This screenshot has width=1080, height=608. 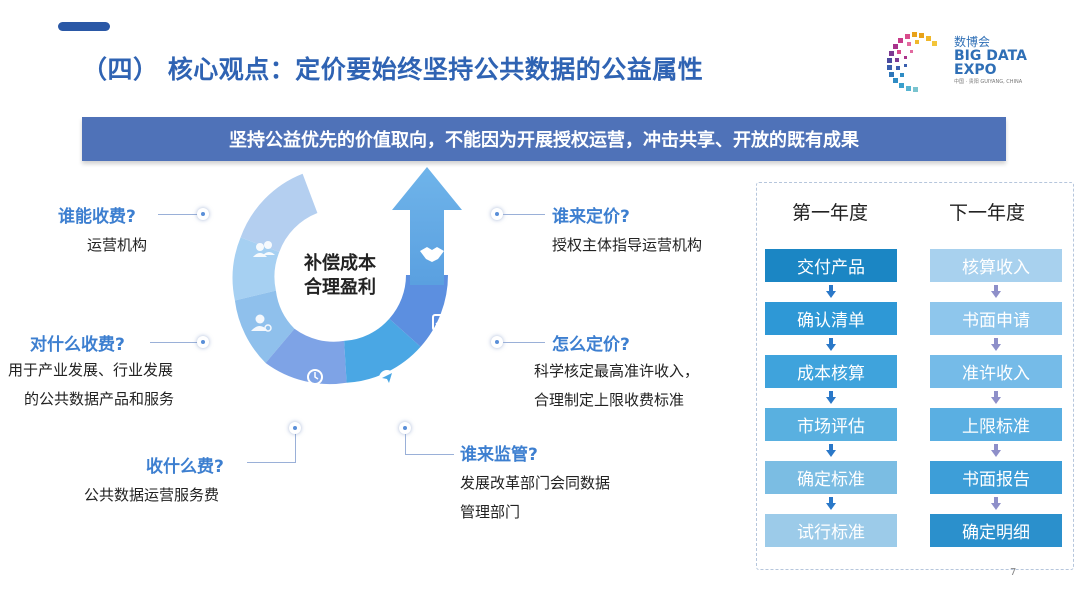 I want to click on question-how-price: 怎么定价?, so click(x=591, y=345).